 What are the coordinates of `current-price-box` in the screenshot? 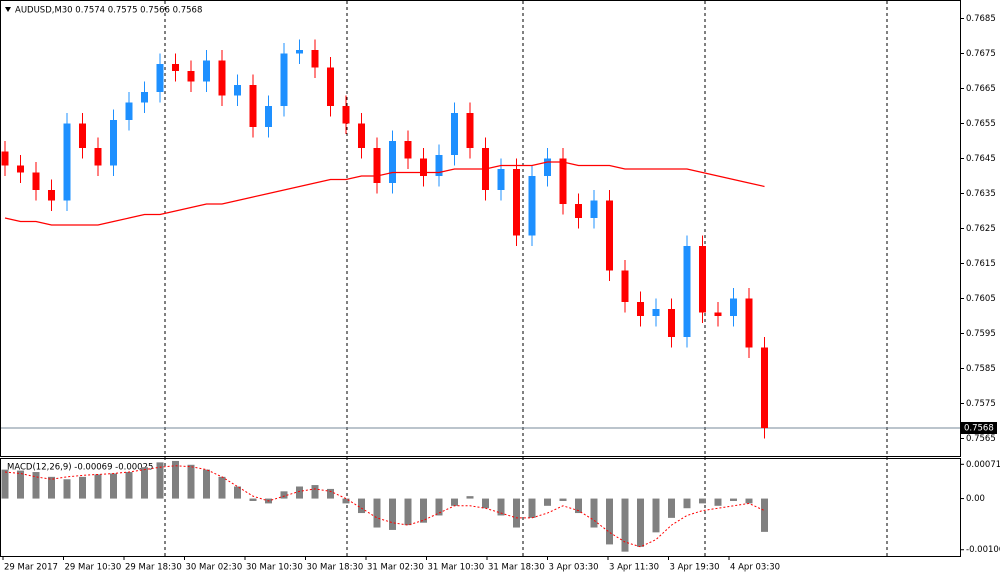 It's located at (979, 428).